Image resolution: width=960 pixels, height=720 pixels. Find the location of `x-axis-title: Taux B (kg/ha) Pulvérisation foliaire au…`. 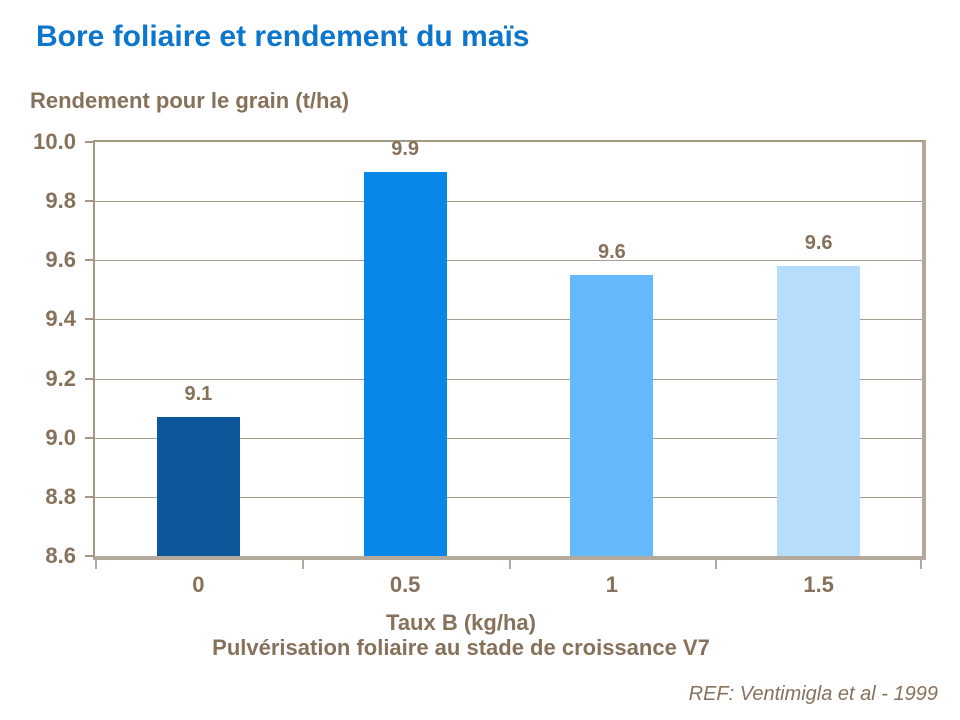

x-axis-title: Taux B (kg/ha) Pulvérisation foliaire au… is located at coordinates (461, 635).